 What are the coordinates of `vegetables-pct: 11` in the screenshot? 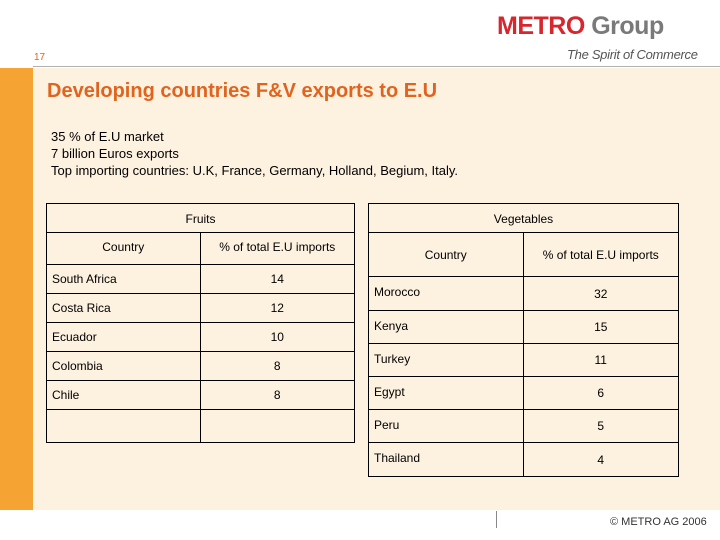 It's located at (601, 360).